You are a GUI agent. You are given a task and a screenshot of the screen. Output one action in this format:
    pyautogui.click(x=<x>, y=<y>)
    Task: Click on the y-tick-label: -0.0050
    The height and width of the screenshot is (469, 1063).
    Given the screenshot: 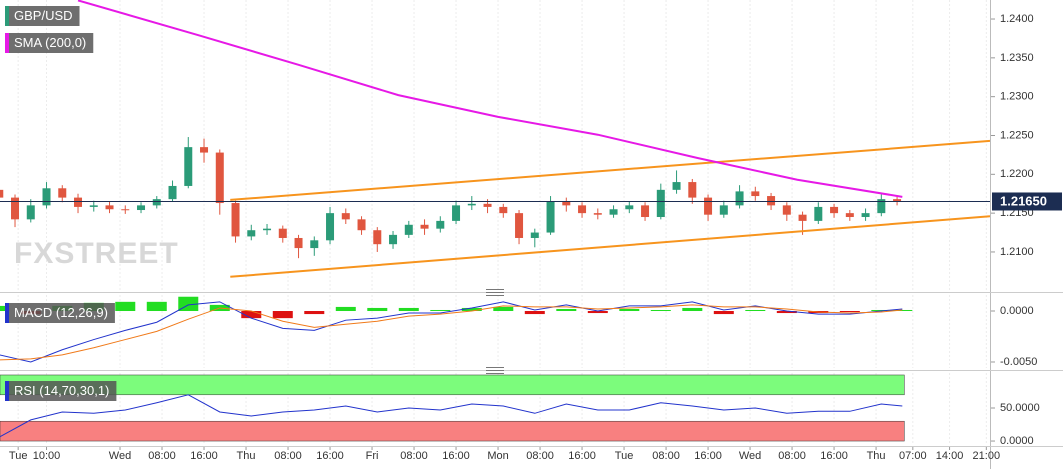 What is the action you would take?
    pyautogui.click(x=1018, y=362)
    